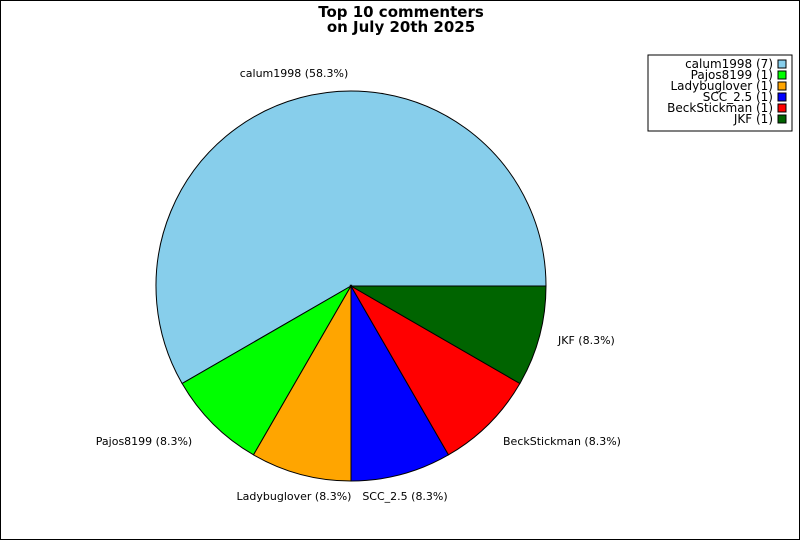  I want to click on legend-label-pajos8199: Pajos8199 (1), so click(732, 75).